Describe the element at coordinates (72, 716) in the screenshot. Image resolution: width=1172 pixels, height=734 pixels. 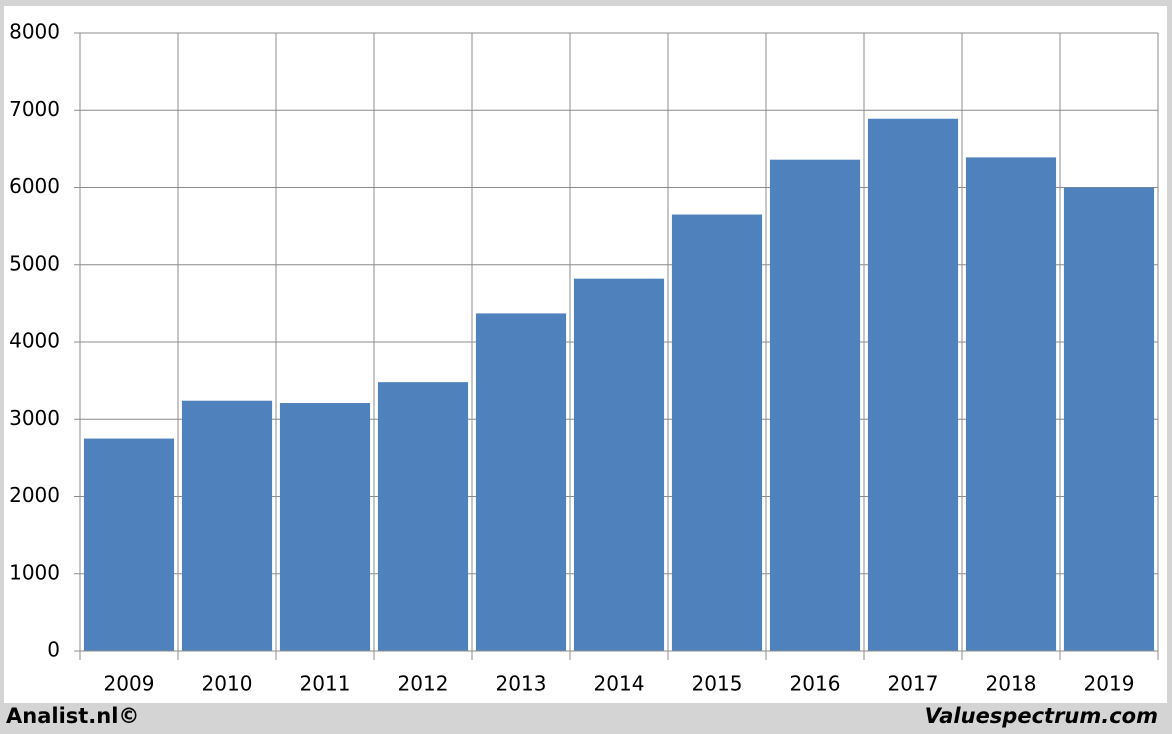
I see `footer-left: Analist.nl©` at that location.